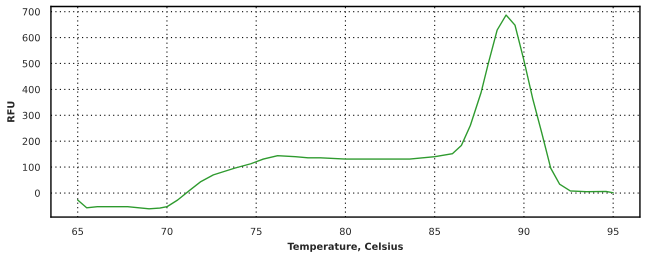 This screenshot has height=260, width=653. I want to click on y-tick-label: 400, so click(31, 90).